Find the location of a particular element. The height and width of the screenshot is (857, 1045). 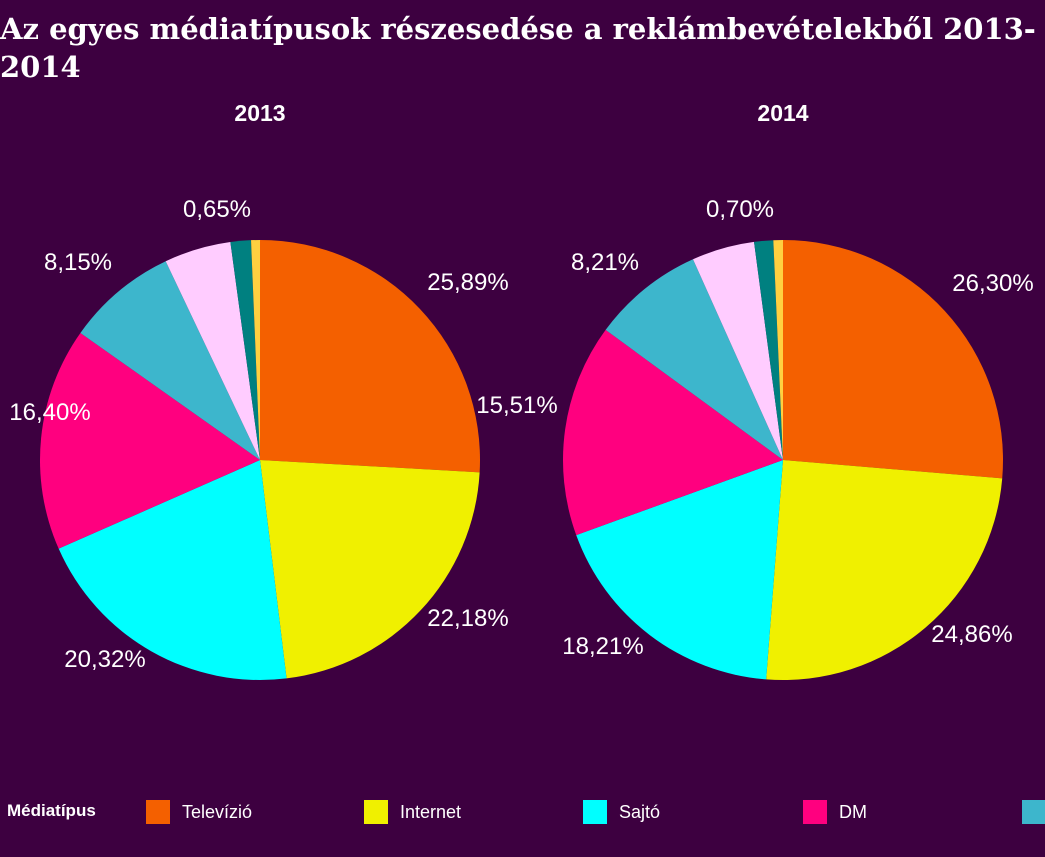

slice-label: 0,65% is located at coordinates (217, 209).